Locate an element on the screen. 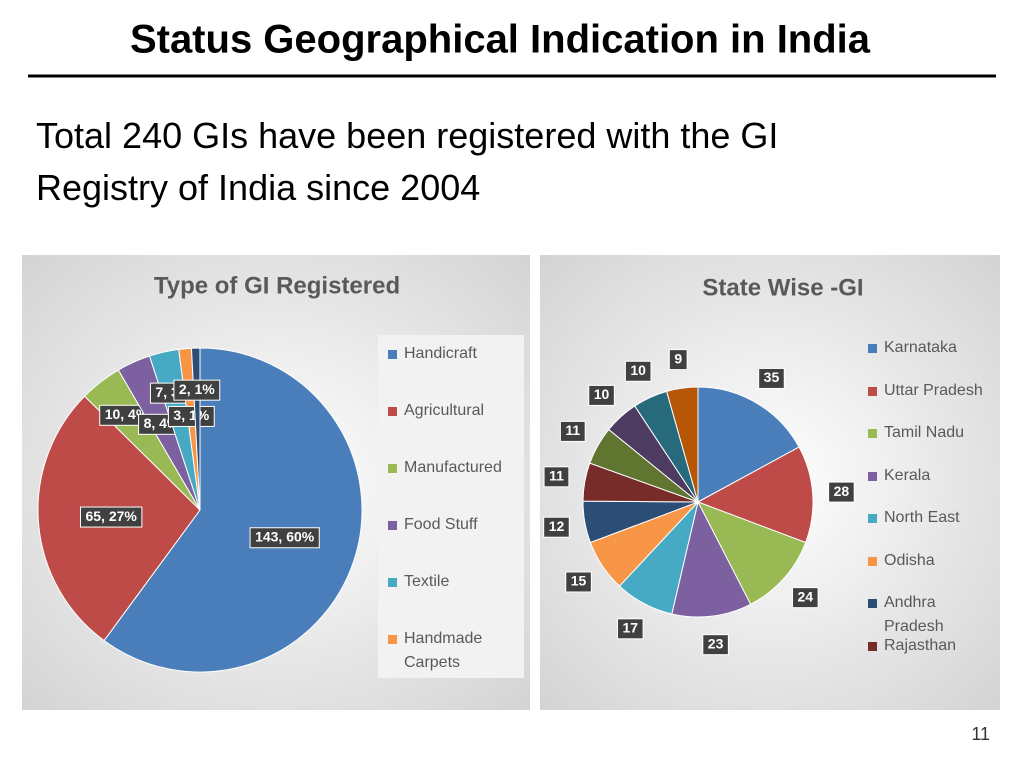 The image size is (1024, 768). data-label: 65, 27% is located at coordinates (111, 516).